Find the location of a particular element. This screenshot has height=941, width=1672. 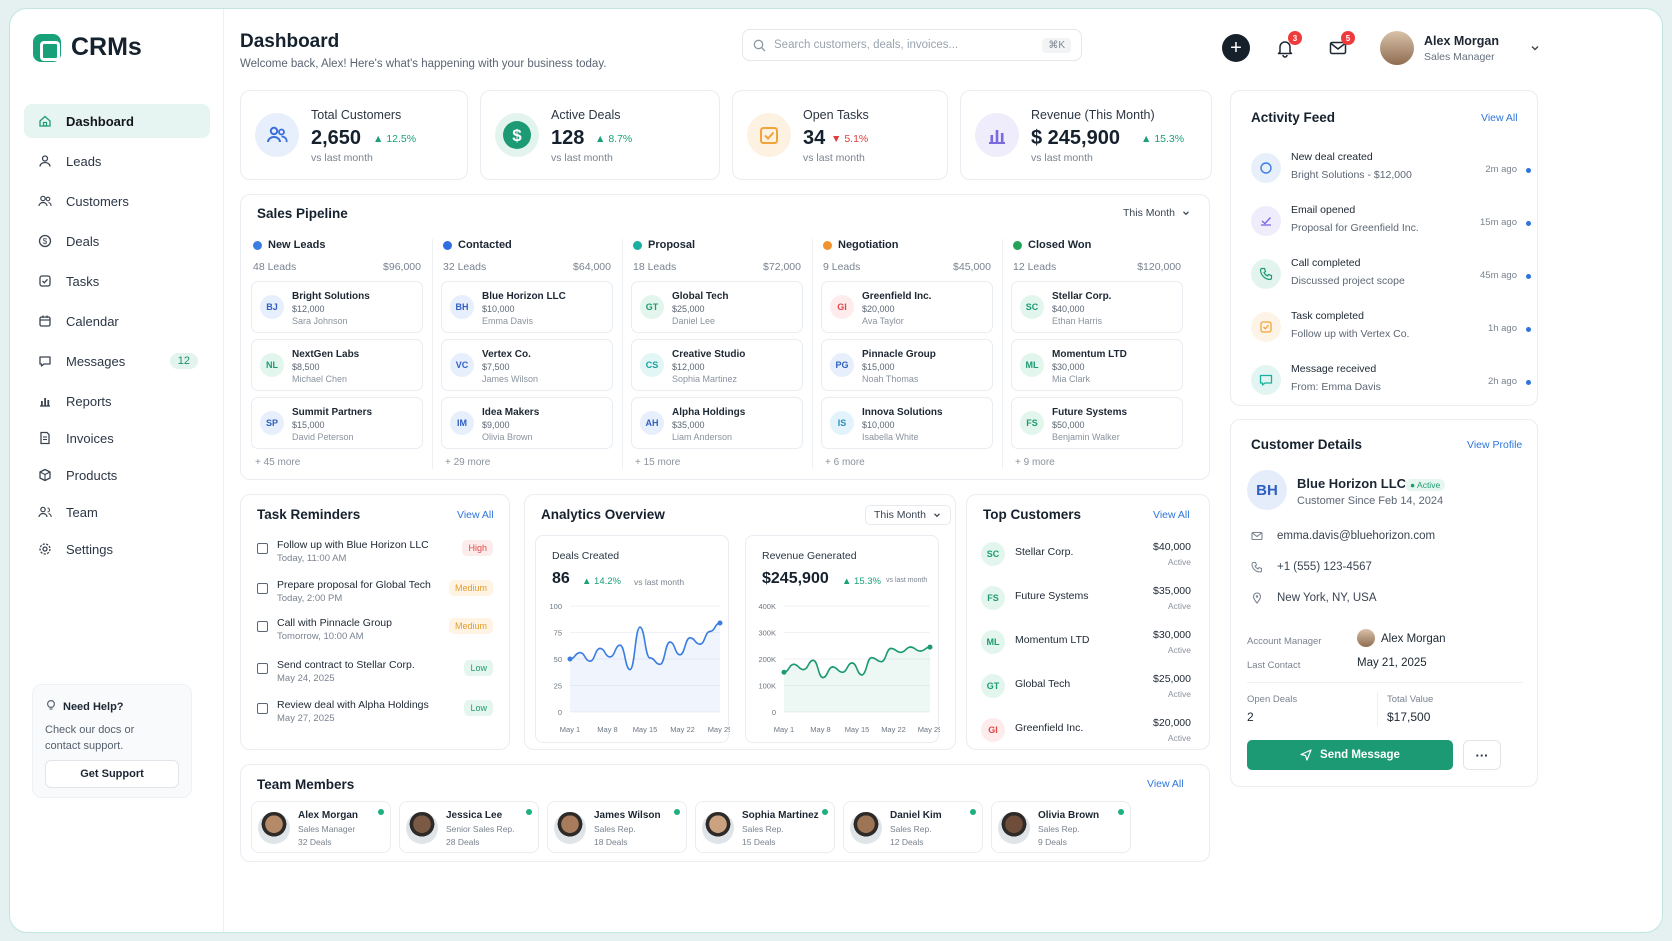

sidebar-item-customers: Customers is located at coordinates (117, 201).